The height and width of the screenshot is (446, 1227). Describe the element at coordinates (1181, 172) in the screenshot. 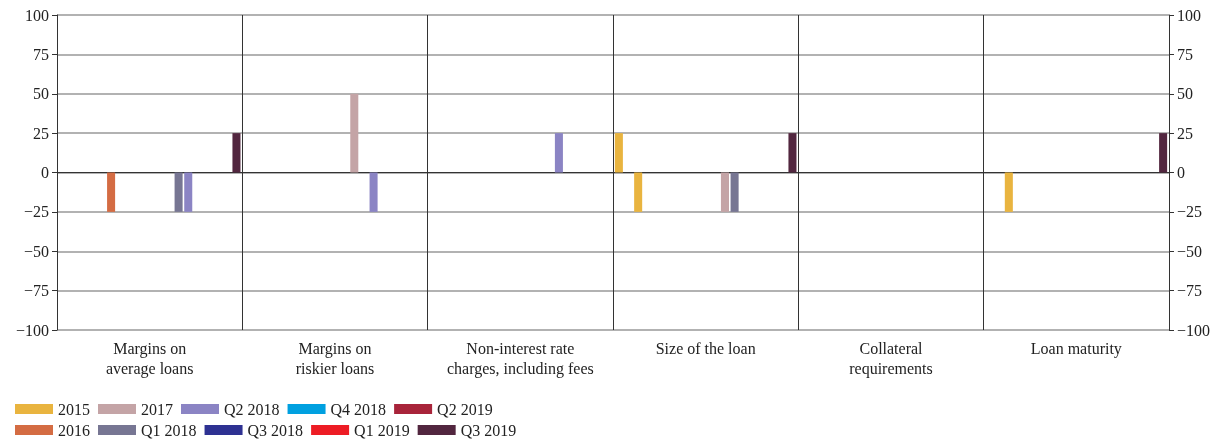

I see `y2-tick-label: 0` at that location.